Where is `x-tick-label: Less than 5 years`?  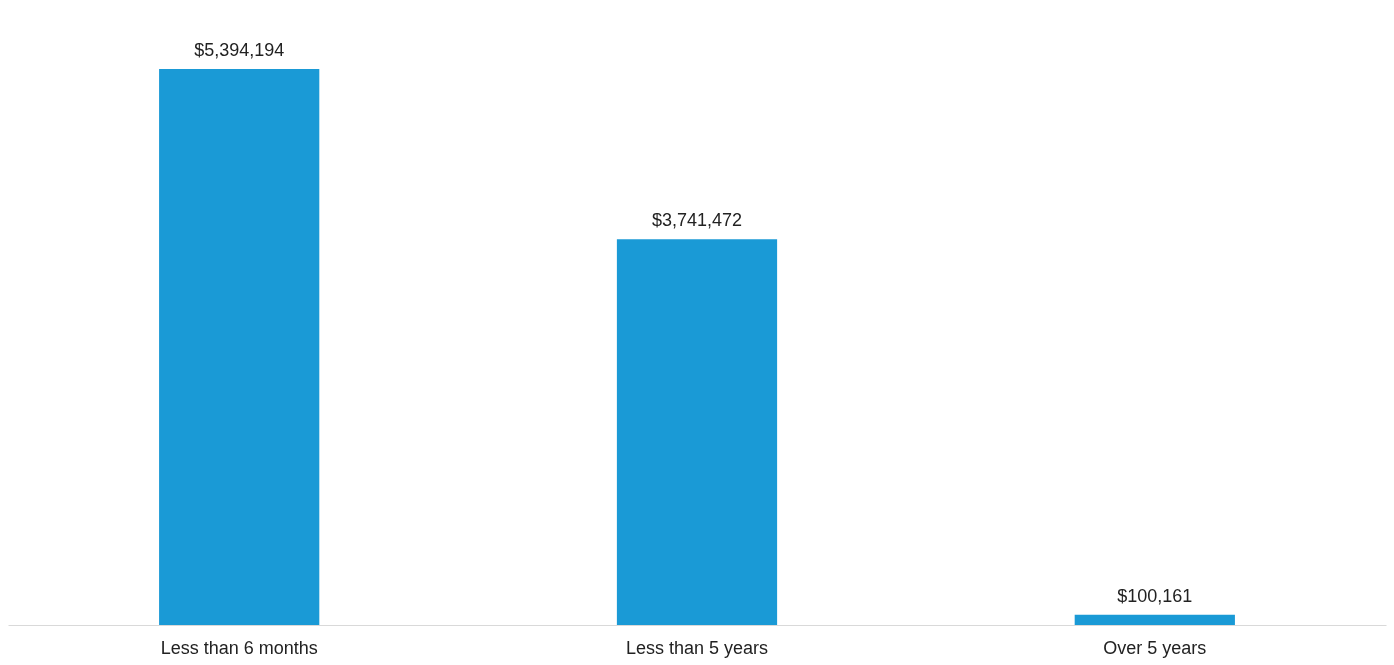
x-tick-label: Less than 5 years is located at coordinates (697, 647).